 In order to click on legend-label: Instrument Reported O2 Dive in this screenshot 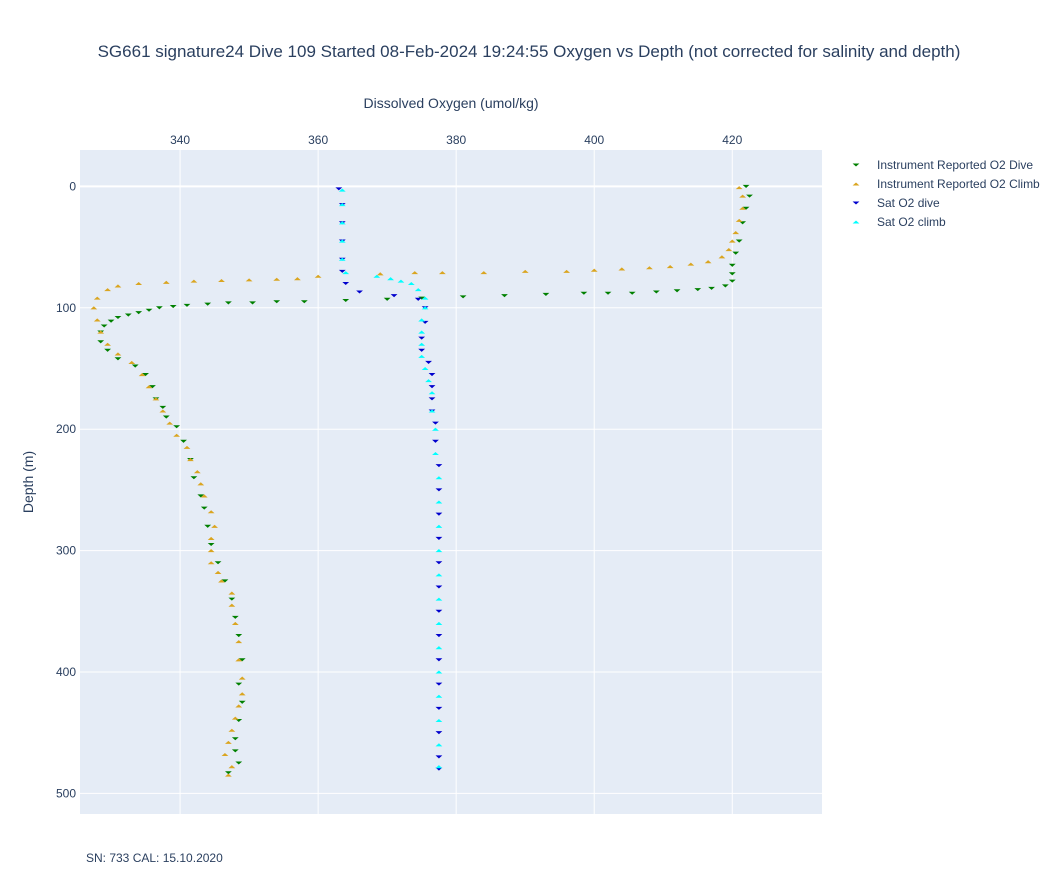, I will do `click(955, 165)`.